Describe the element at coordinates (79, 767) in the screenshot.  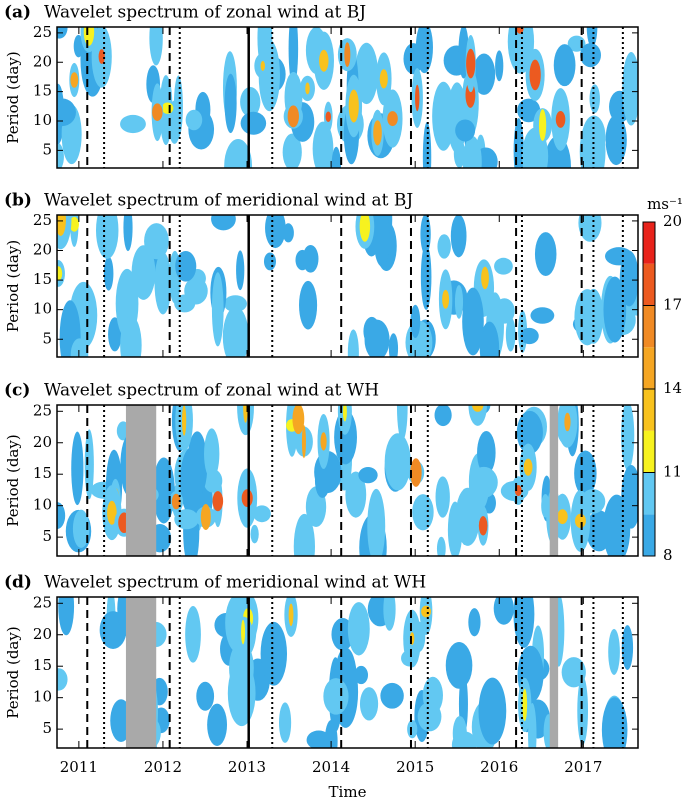
I see `x-tick-label: 2011` at that location.